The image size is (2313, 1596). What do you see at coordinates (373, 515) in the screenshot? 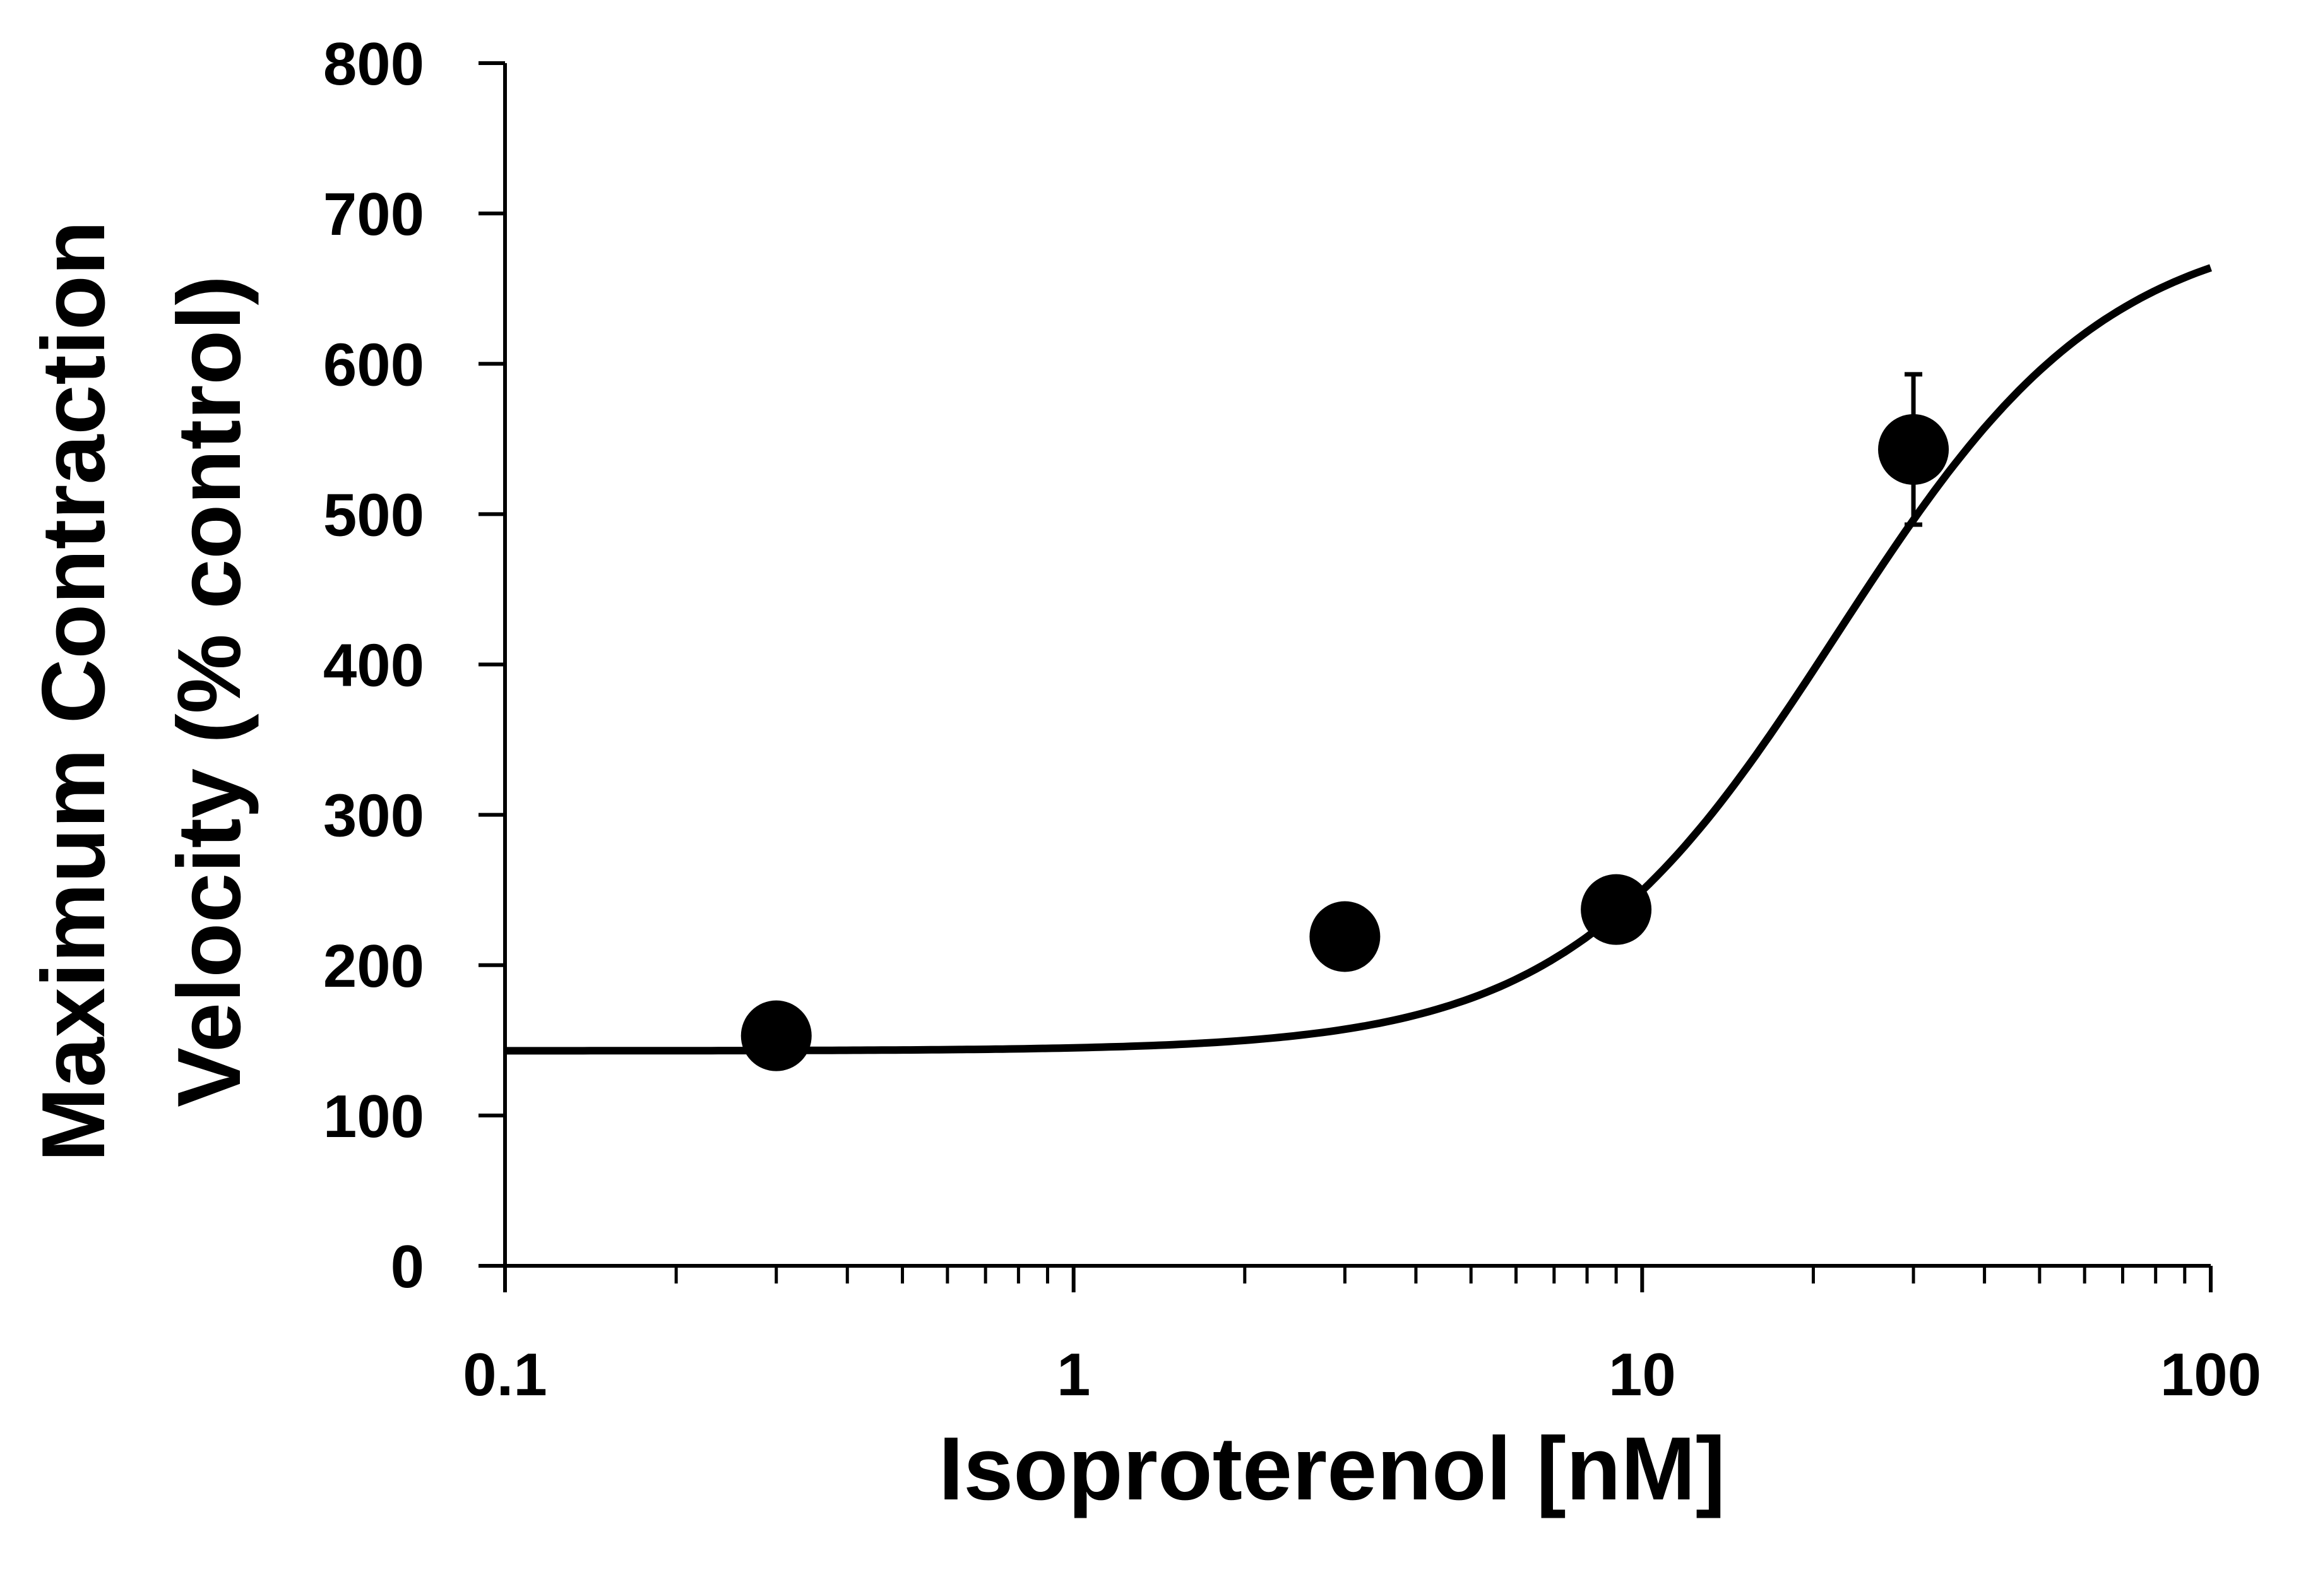
I see `y-tick-label: 500` at bounding box center [373, 515].